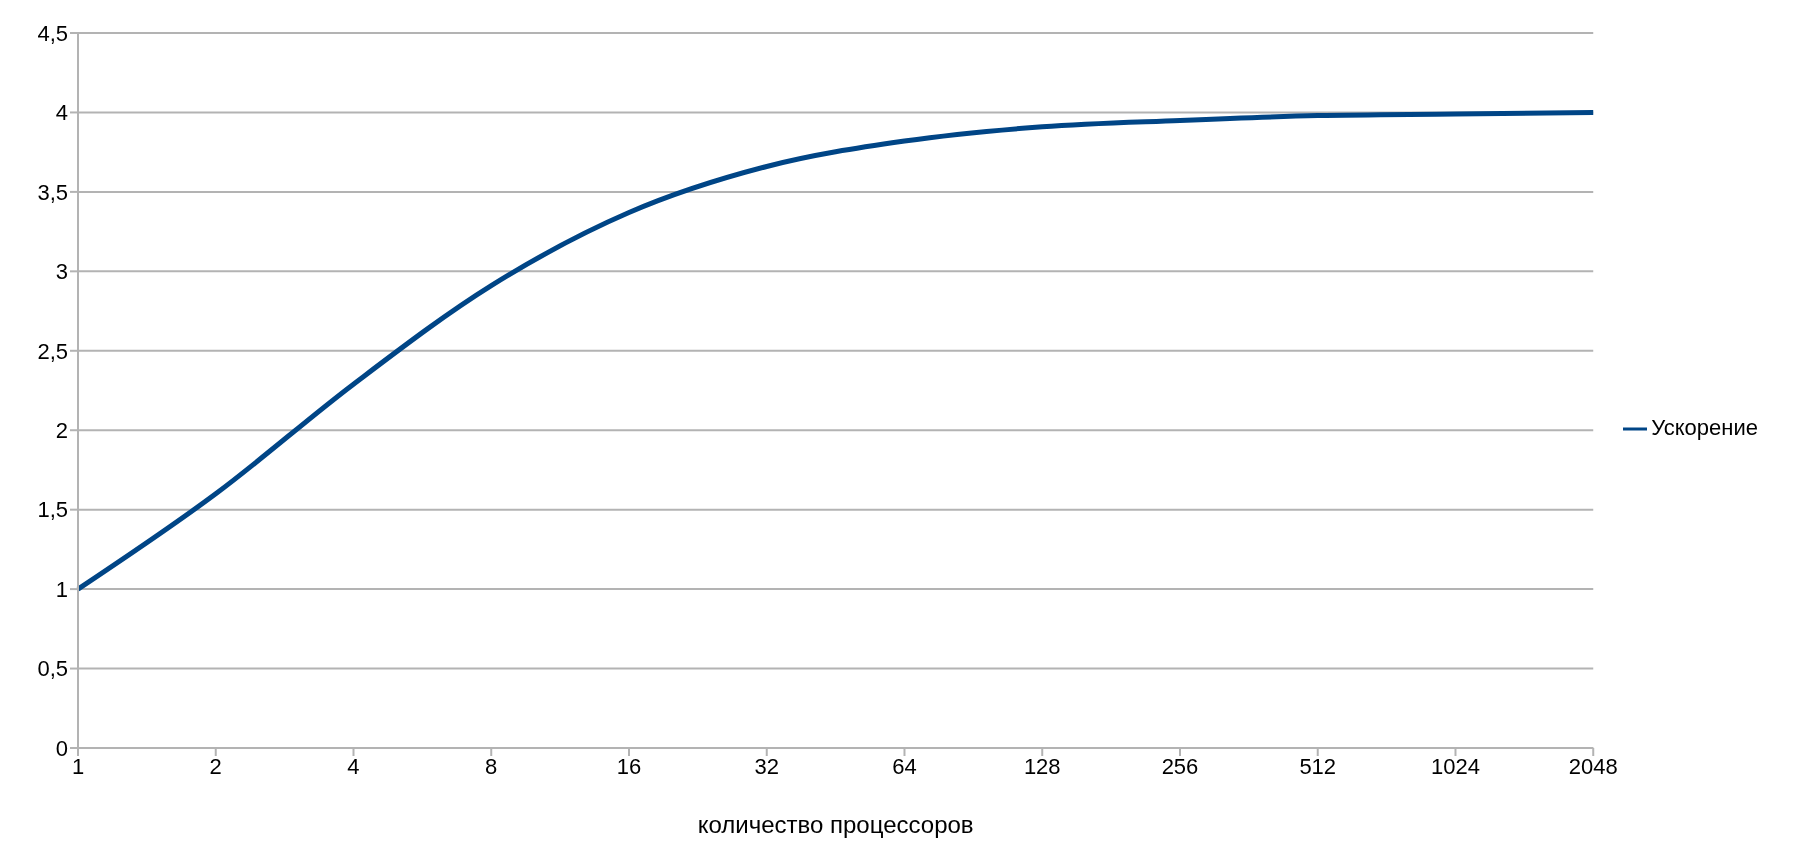 Image resolution: width=1806 pixels, height=860 pixels. I want to click on y-tick-label: 1, so click(61, 589).